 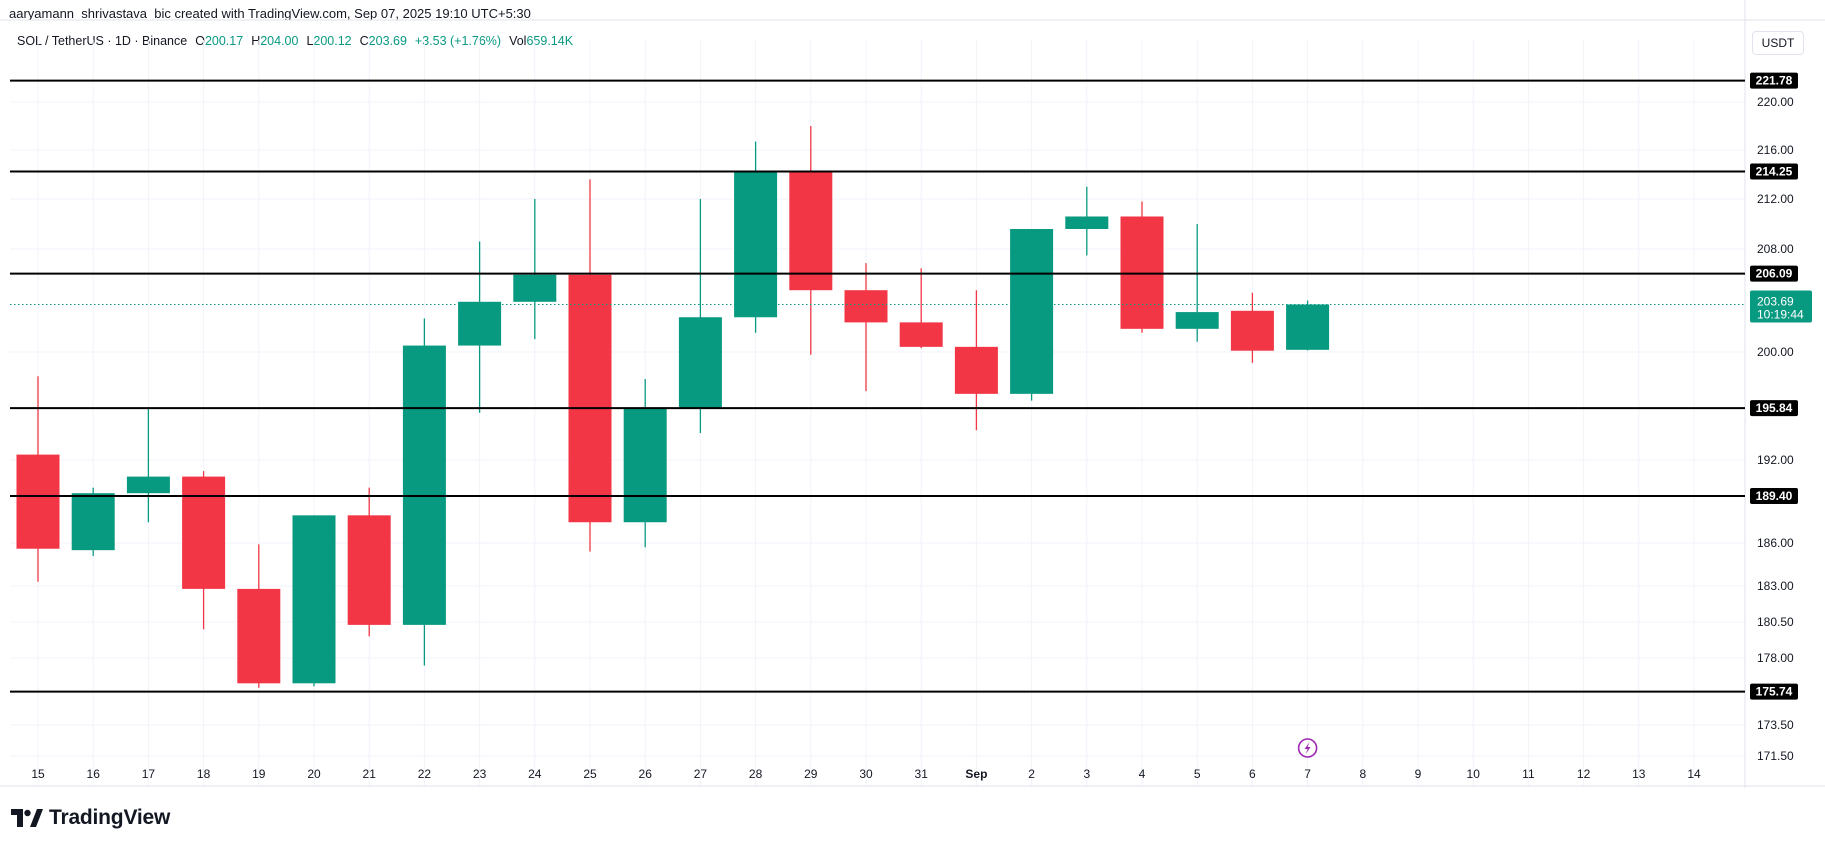 I want to click on time-tick-label: 3, so click(x=1086, y=774).